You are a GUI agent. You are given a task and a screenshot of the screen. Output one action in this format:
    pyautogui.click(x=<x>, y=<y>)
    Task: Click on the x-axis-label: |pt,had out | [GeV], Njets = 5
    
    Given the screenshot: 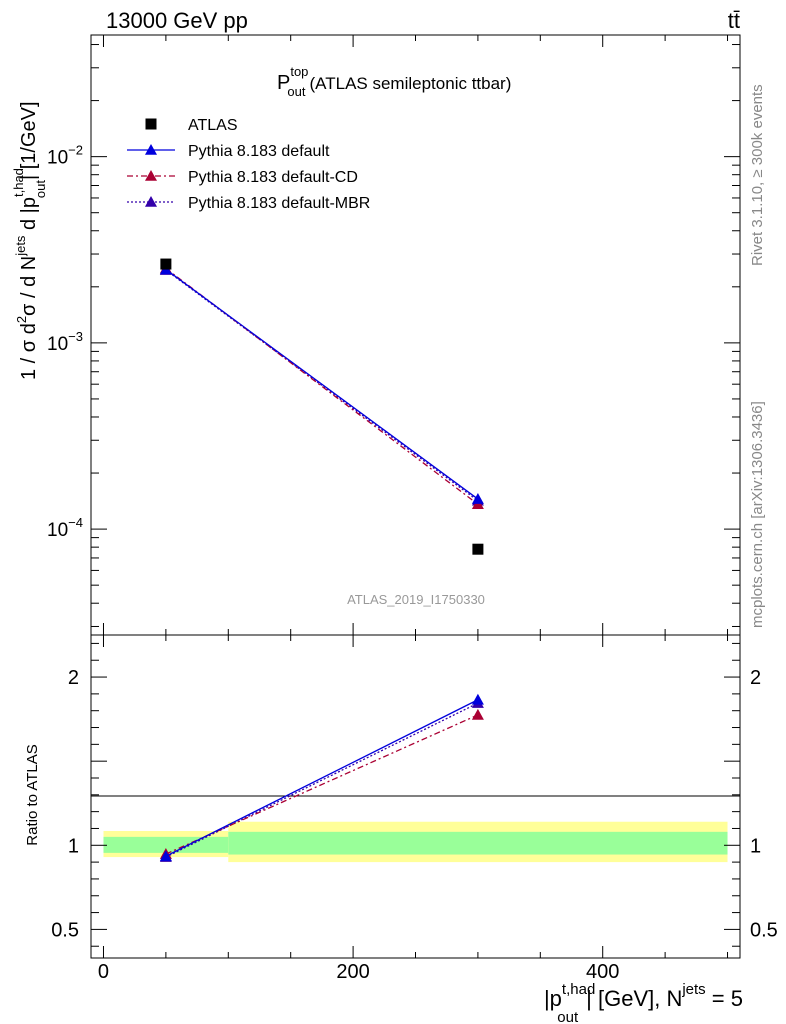 What is the action you would take?
    pyautogui.click(x=643, y=1002)
    